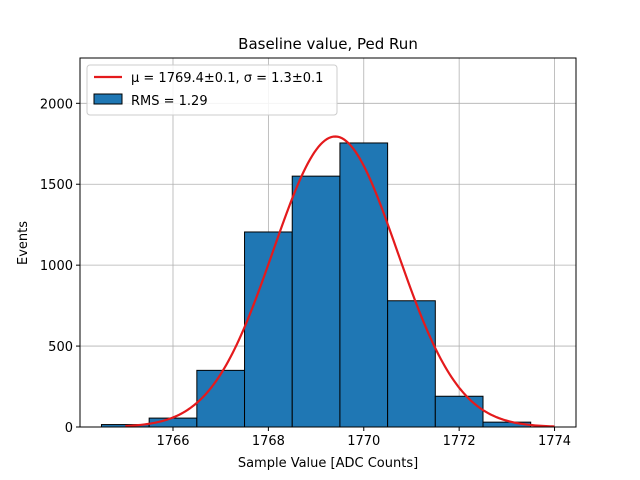 This screenshot has width=640, height=480. I want to click on y-tick-label: 1500, so click(56, 185).